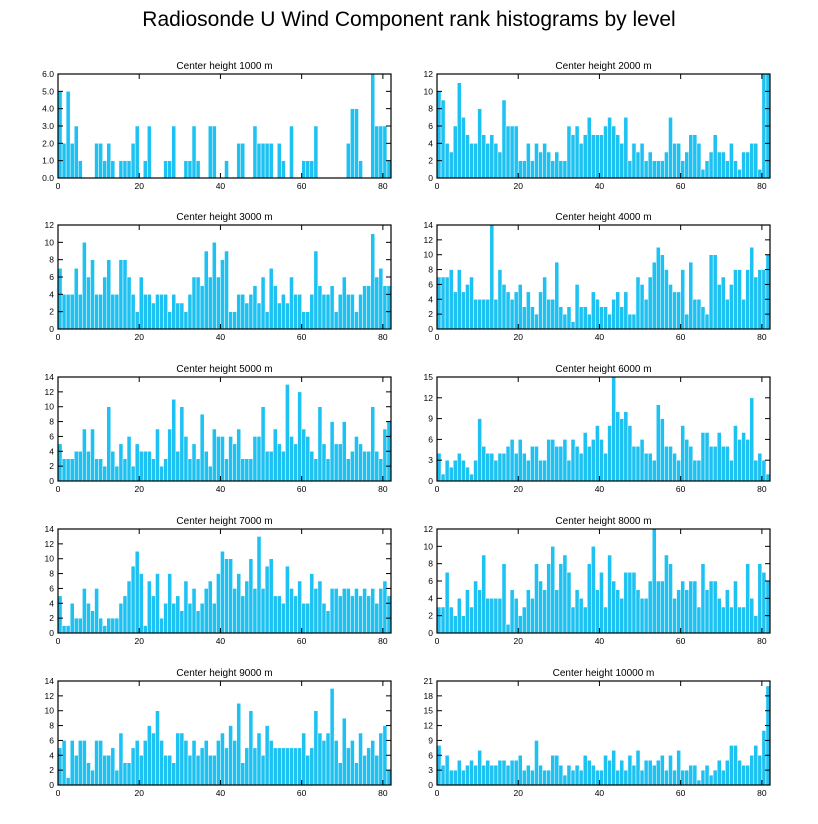 The image size is (818, 824). Describe the element at coordinates (51, 260) in the screenshot. I see `y-tick-label: 8` at that location.